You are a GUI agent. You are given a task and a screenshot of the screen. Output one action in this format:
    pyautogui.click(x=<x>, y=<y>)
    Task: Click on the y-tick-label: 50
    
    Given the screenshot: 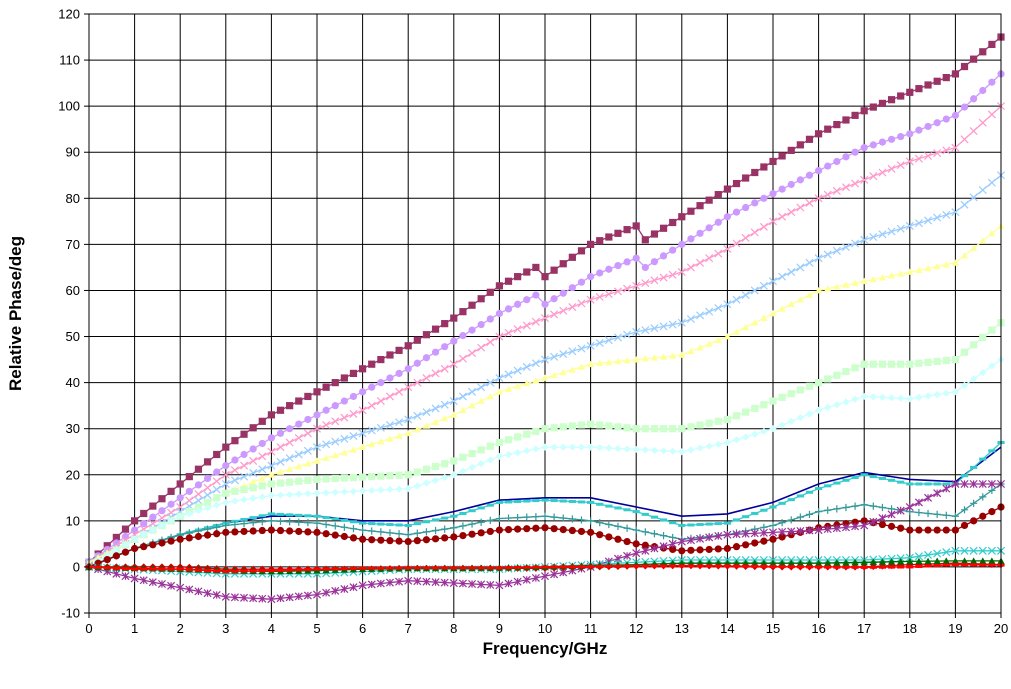 What is the action you would take?
    pyautogui.click(x=73, y=336)
    